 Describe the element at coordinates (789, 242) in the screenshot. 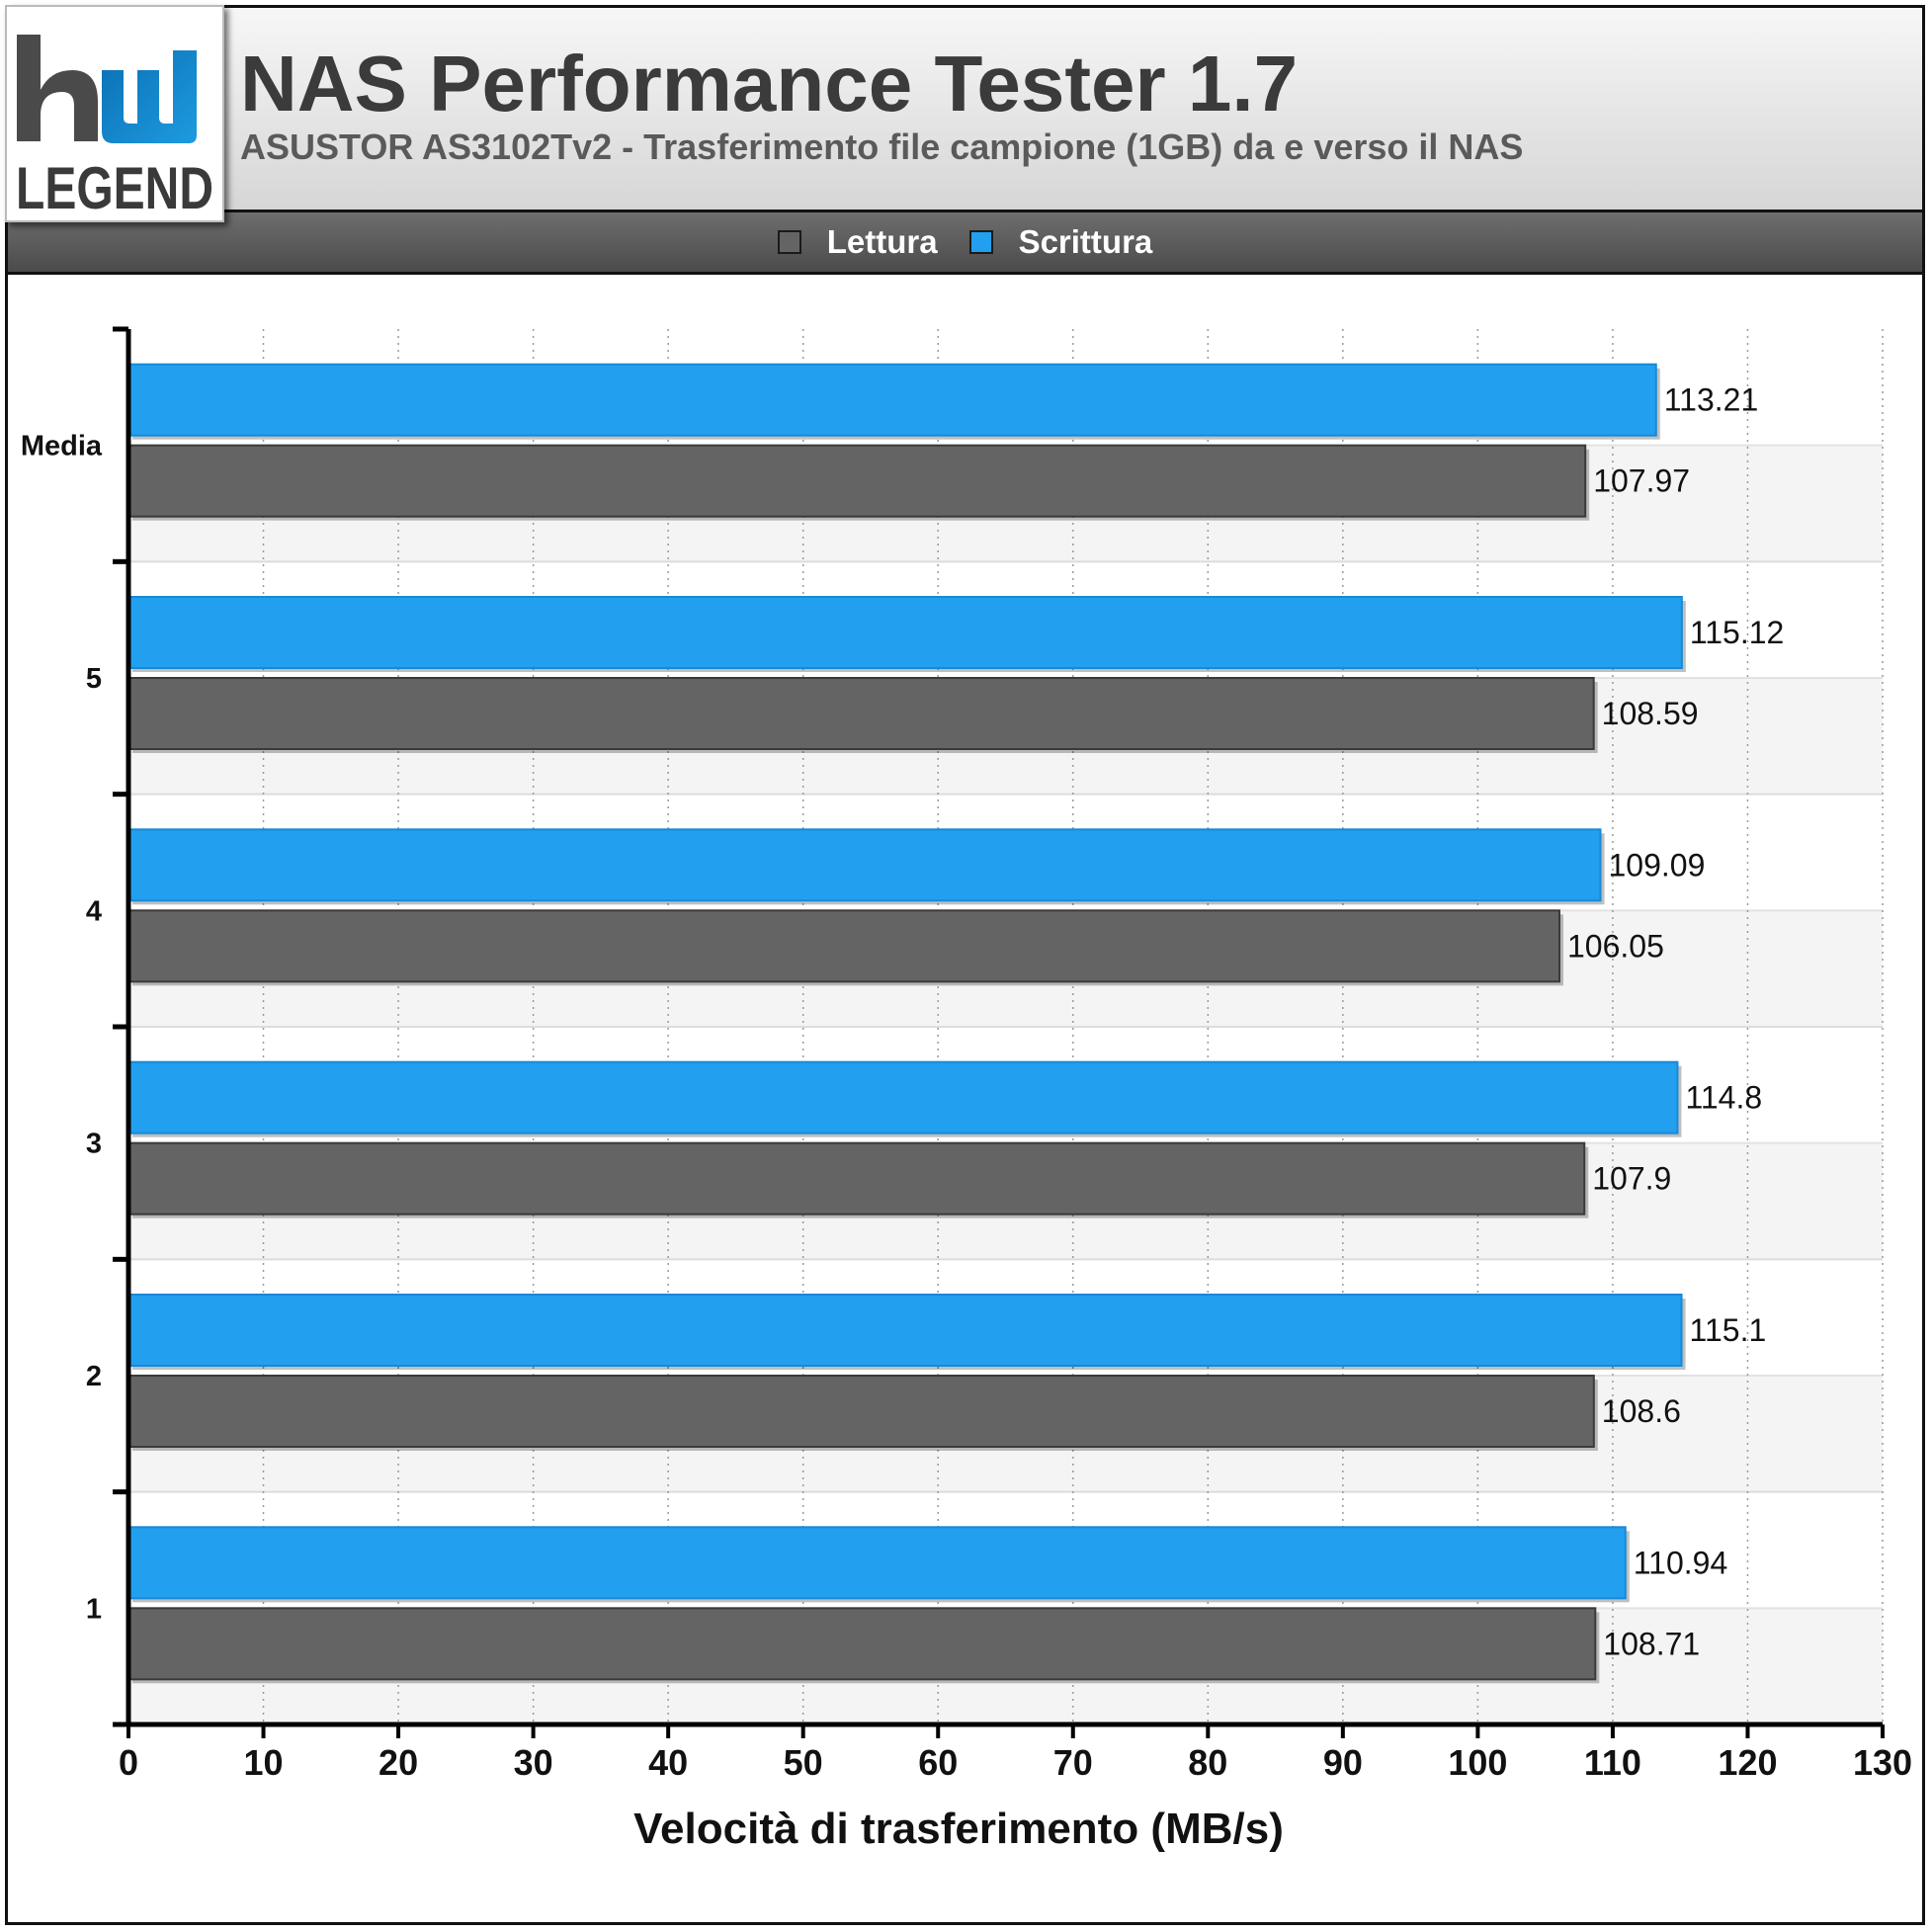

I see `legend-swatch-lettura` at that location.